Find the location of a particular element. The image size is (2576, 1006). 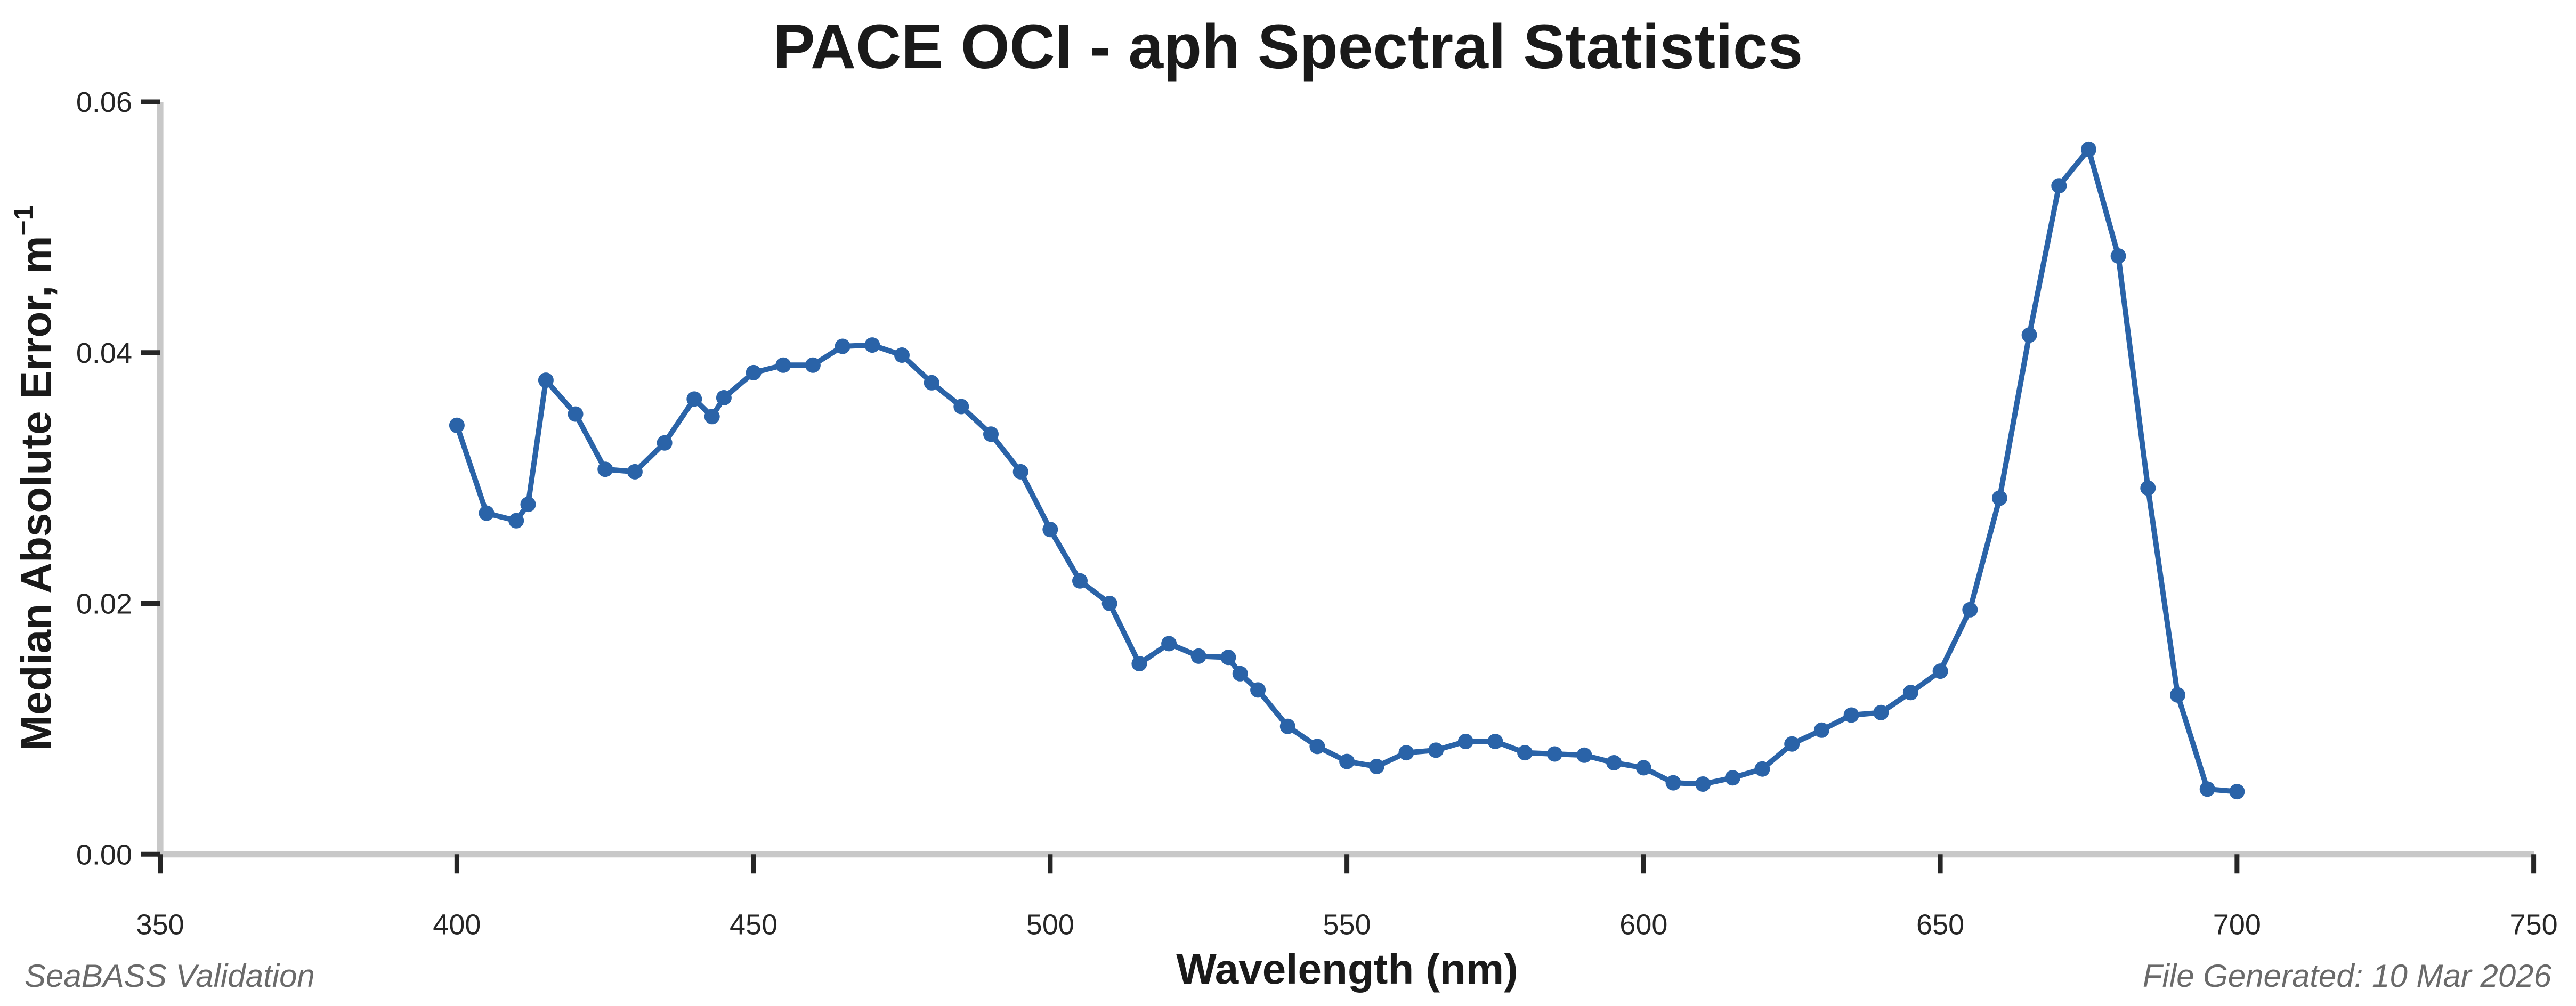

x-tick-label: 650 is located at coordinates (1940, 924).